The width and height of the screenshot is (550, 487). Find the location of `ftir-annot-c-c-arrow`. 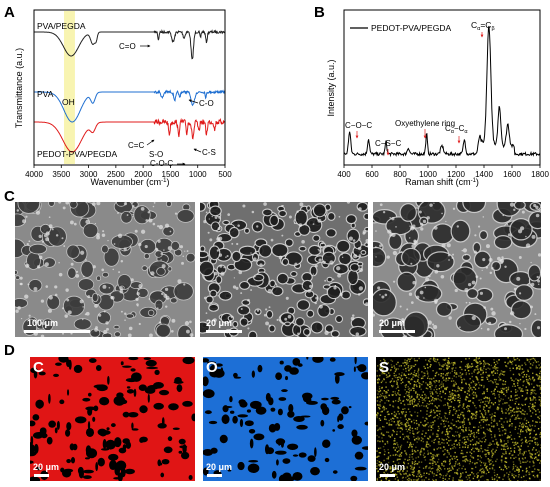

ftir-annot-c-c-arrow is located at coordinates (150, 142).